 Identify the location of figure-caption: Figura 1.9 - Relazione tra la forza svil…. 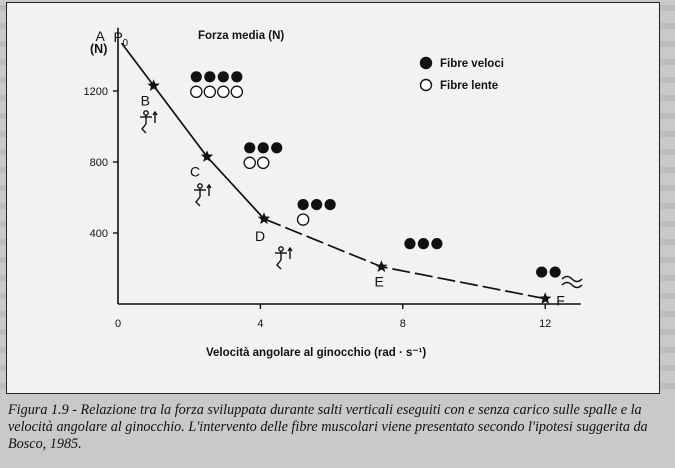
(335, 427).